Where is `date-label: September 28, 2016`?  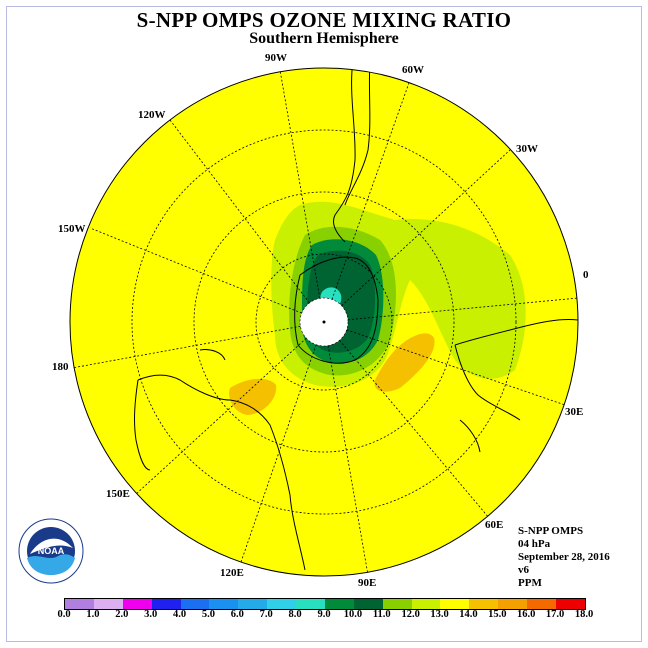
date-label: September 28, 2016 is located at coordinates (564, 557).